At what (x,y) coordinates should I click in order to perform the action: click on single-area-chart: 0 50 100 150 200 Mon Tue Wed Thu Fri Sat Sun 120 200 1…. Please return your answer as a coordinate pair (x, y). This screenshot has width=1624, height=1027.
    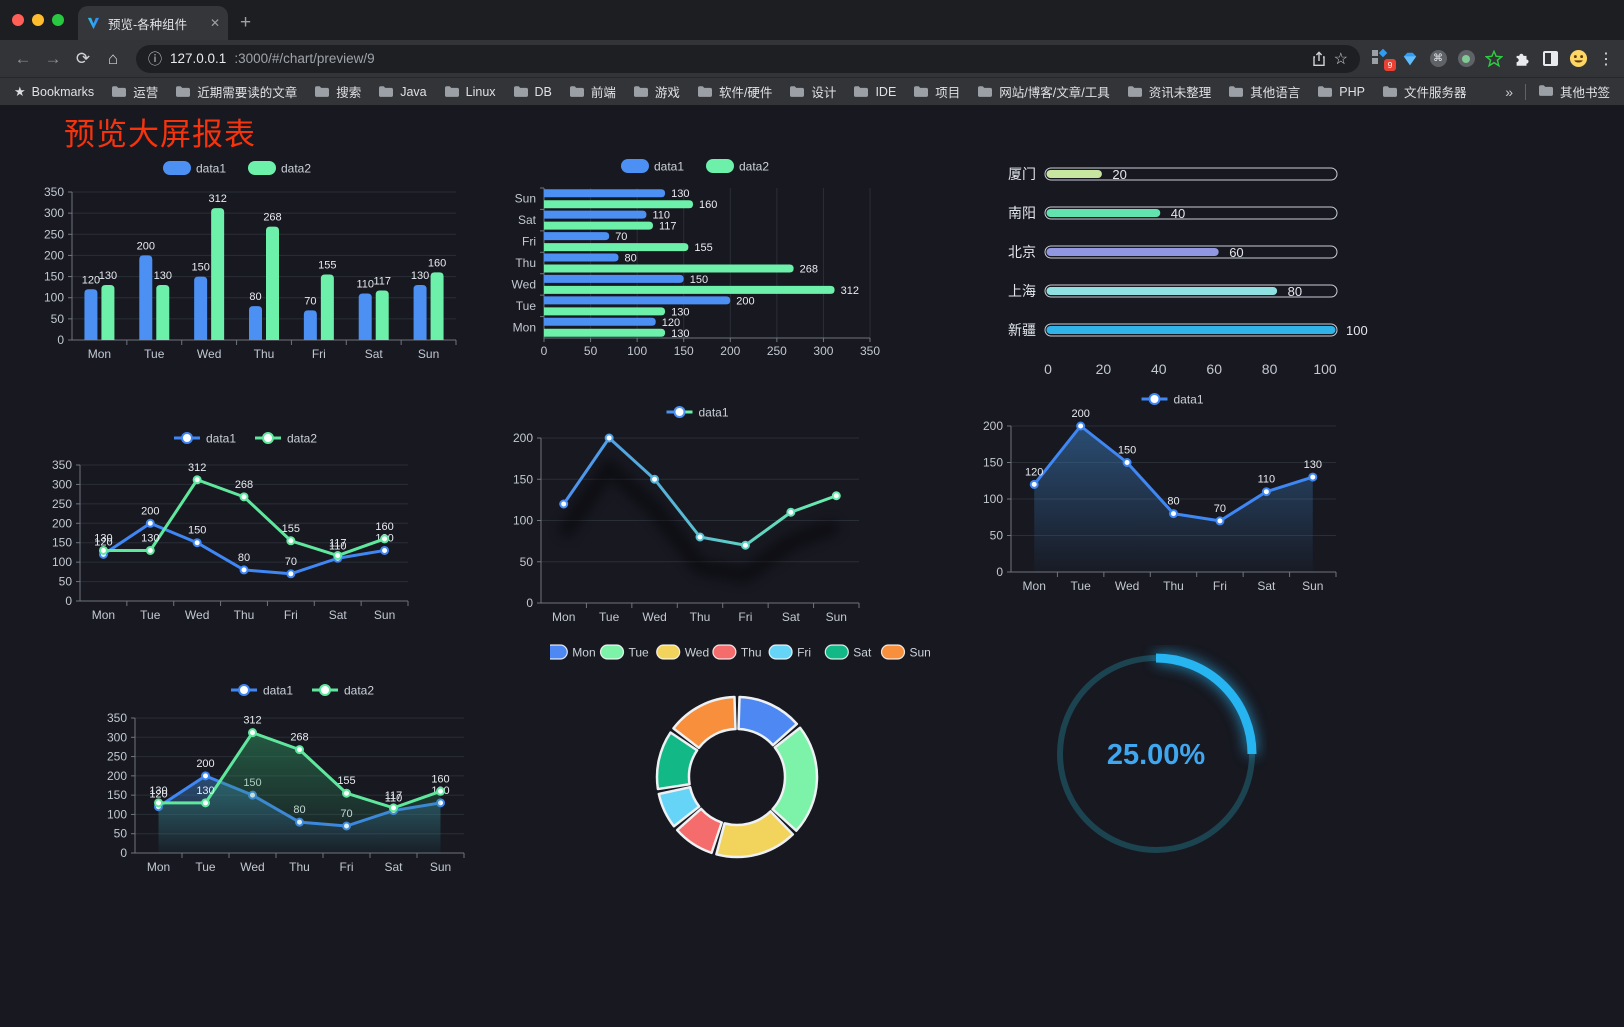
    Looking at the image, I should click on (1175, 492).